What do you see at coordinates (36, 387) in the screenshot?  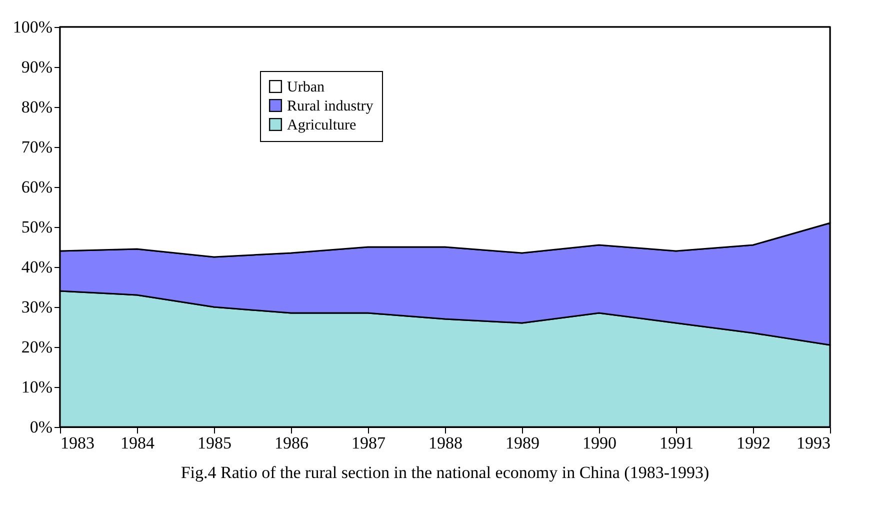 I see `y-tick-label: 10%` at bounding box center [36, 387].